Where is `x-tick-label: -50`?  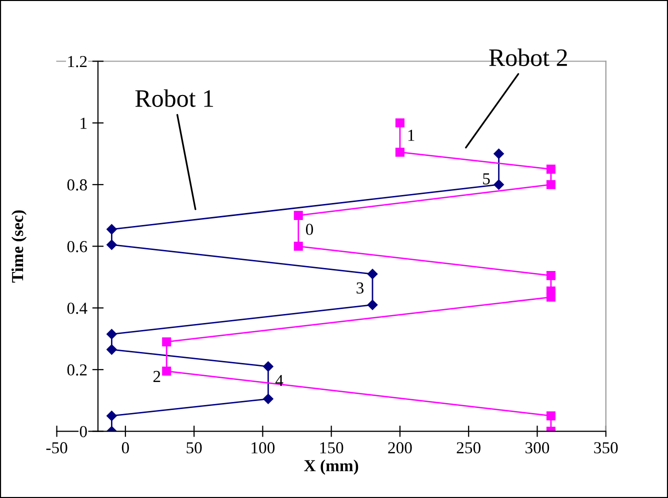 x-tick-label: -50 is located at coordinates (57, 448).